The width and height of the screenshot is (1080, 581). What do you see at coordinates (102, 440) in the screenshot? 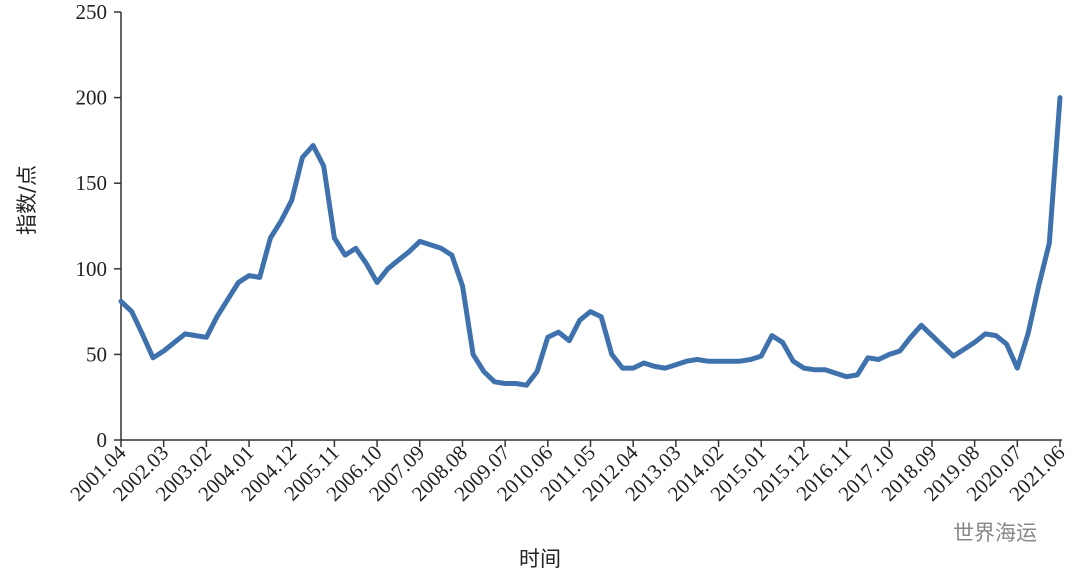
I see `y-tick-label: 0` at bounding box center [102, 440].